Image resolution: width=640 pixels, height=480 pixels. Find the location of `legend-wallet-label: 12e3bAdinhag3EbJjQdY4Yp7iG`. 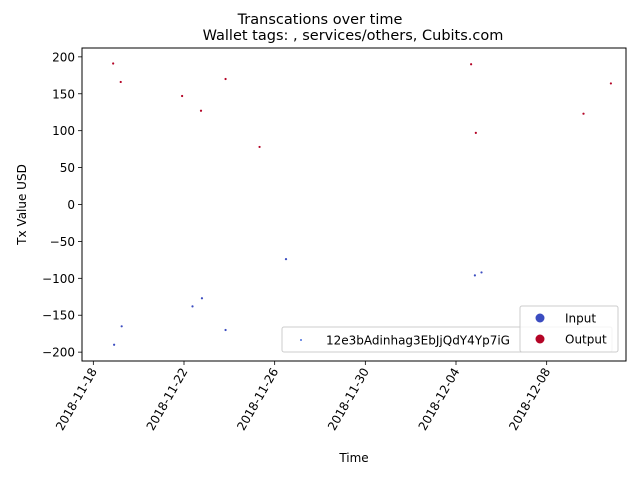

legend-wallet-label: 12e3bAdinhag3EbJjQdY4Yp7iG is located at coordinates (418, 341).